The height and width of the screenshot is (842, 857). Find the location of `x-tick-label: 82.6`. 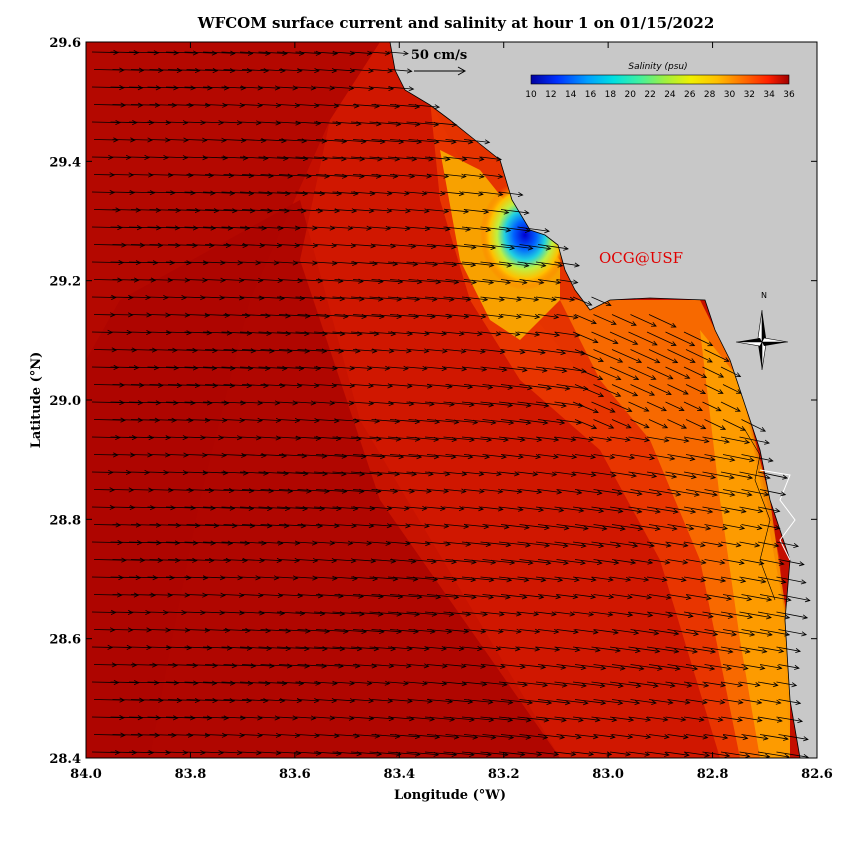

x-tick-label: 82.6 is located at coordinates (817, 774).